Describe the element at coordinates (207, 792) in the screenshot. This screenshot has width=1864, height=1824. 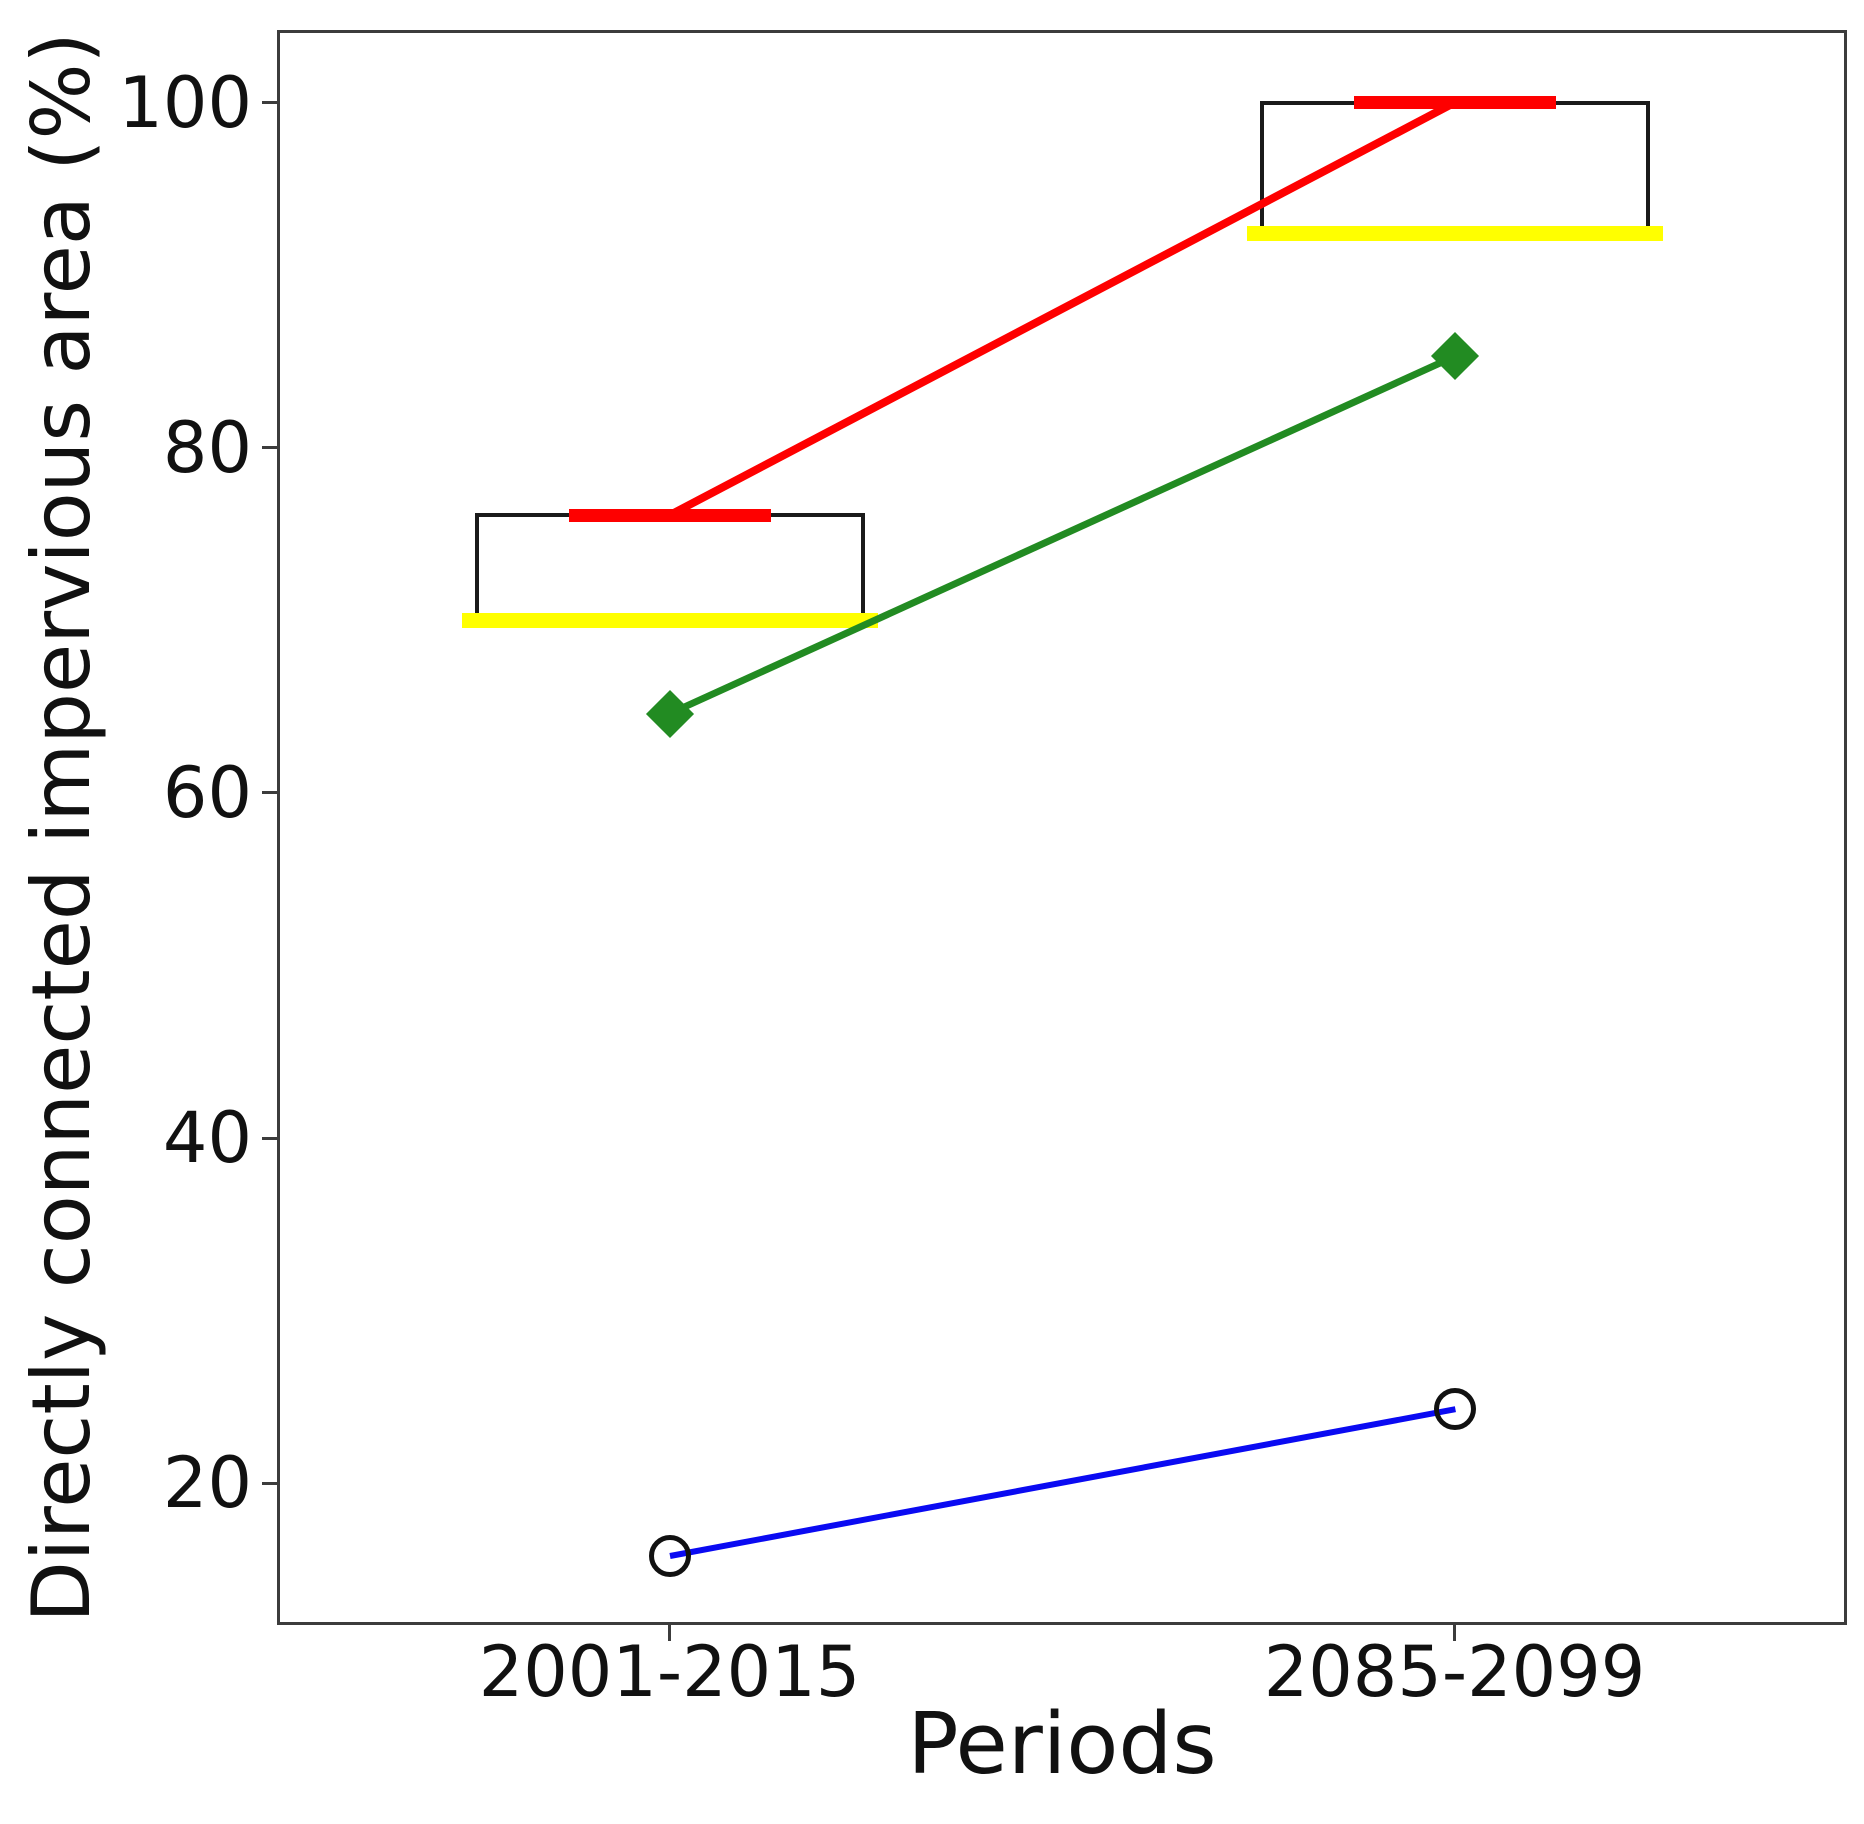
I see `y-tick-label: 60` at that location.